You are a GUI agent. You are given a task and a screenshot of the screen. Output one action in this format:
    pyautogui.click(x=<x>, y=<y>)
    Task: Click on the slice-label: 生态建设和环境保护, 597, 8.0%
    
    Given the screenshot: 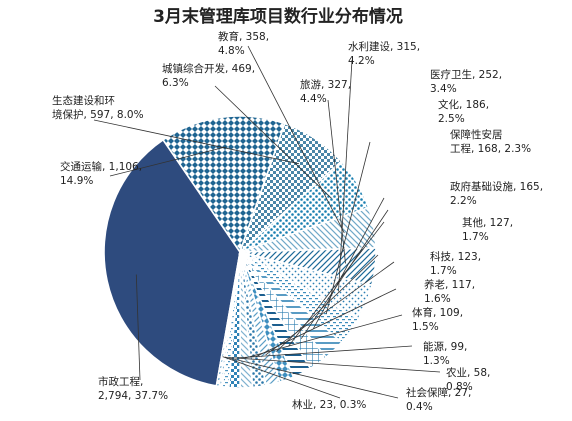 What is the action you would take?
    pyautogui.click(x=98, y=107)
    